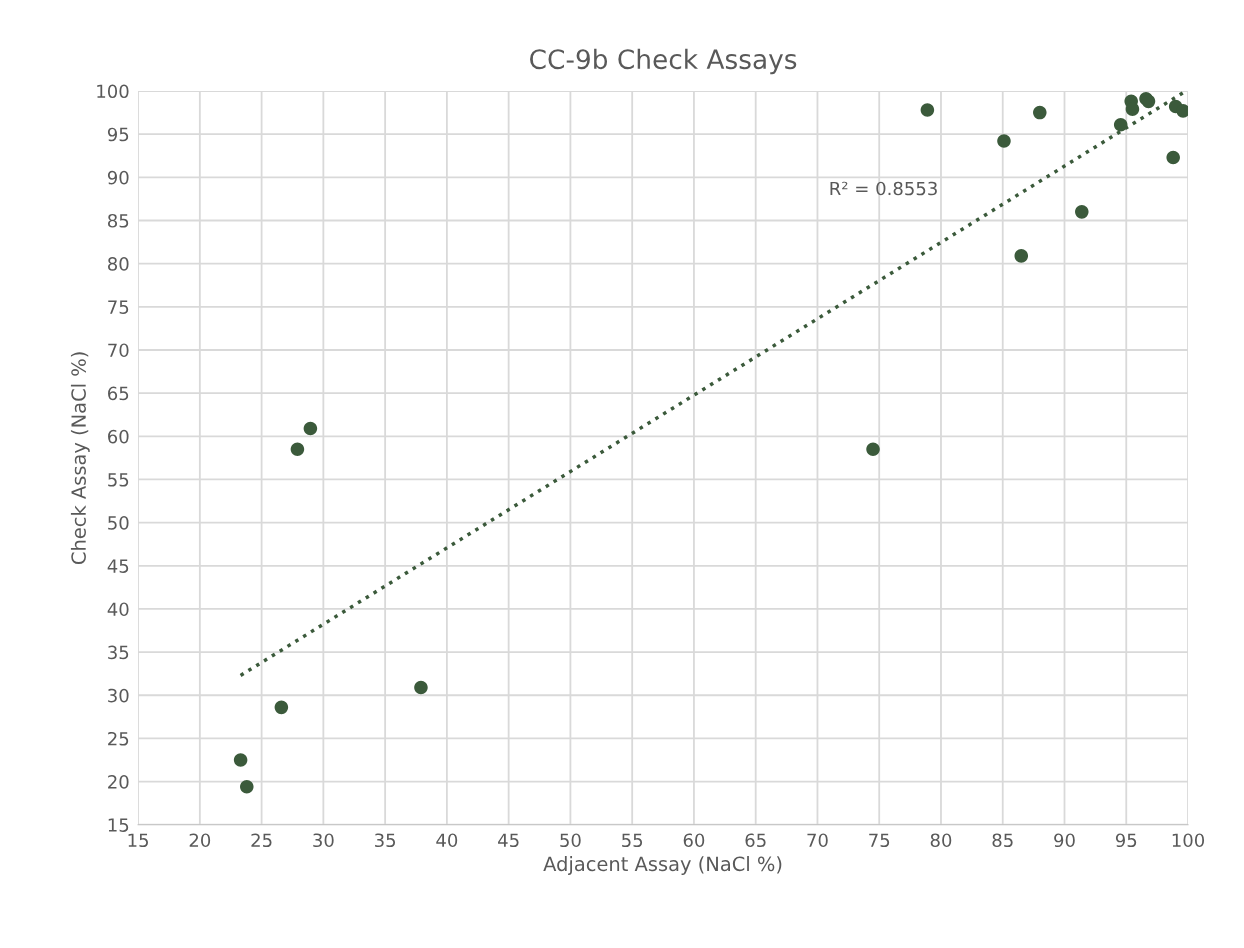 The width and height of the screenshot is (1244, 948). What do you see at coordinates (113, 91) in the screenshot?
I see `y-tick-label: 100` at bounding box center [113, 91].